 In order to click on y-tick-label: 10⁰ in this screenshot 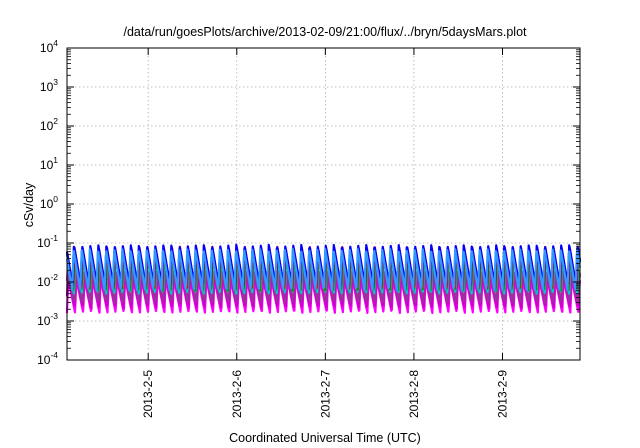, I will do `click(49, 202)`.